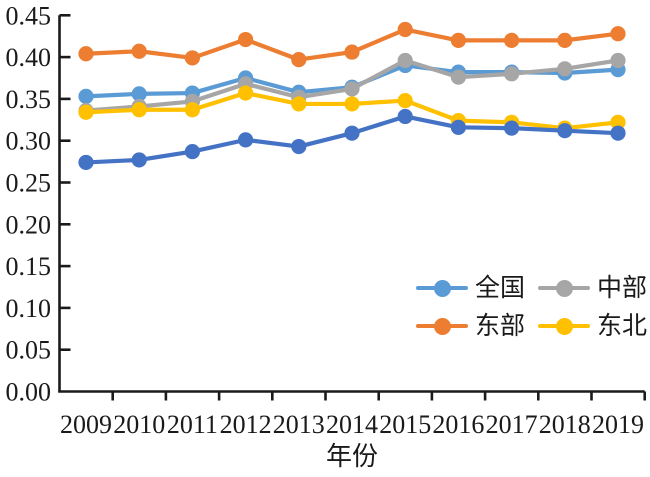 The image size is (650, 477). I want to click on legend-label: 东部, so click(500, 326).